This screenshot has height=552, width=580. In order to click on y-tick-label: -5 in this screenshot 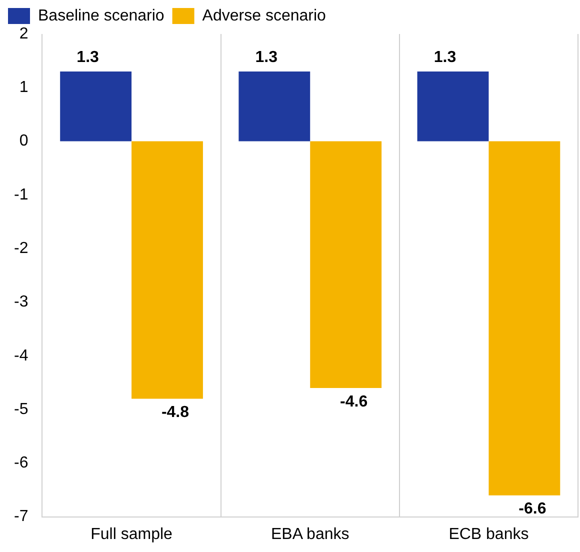, I will do `click(21, 409)`.